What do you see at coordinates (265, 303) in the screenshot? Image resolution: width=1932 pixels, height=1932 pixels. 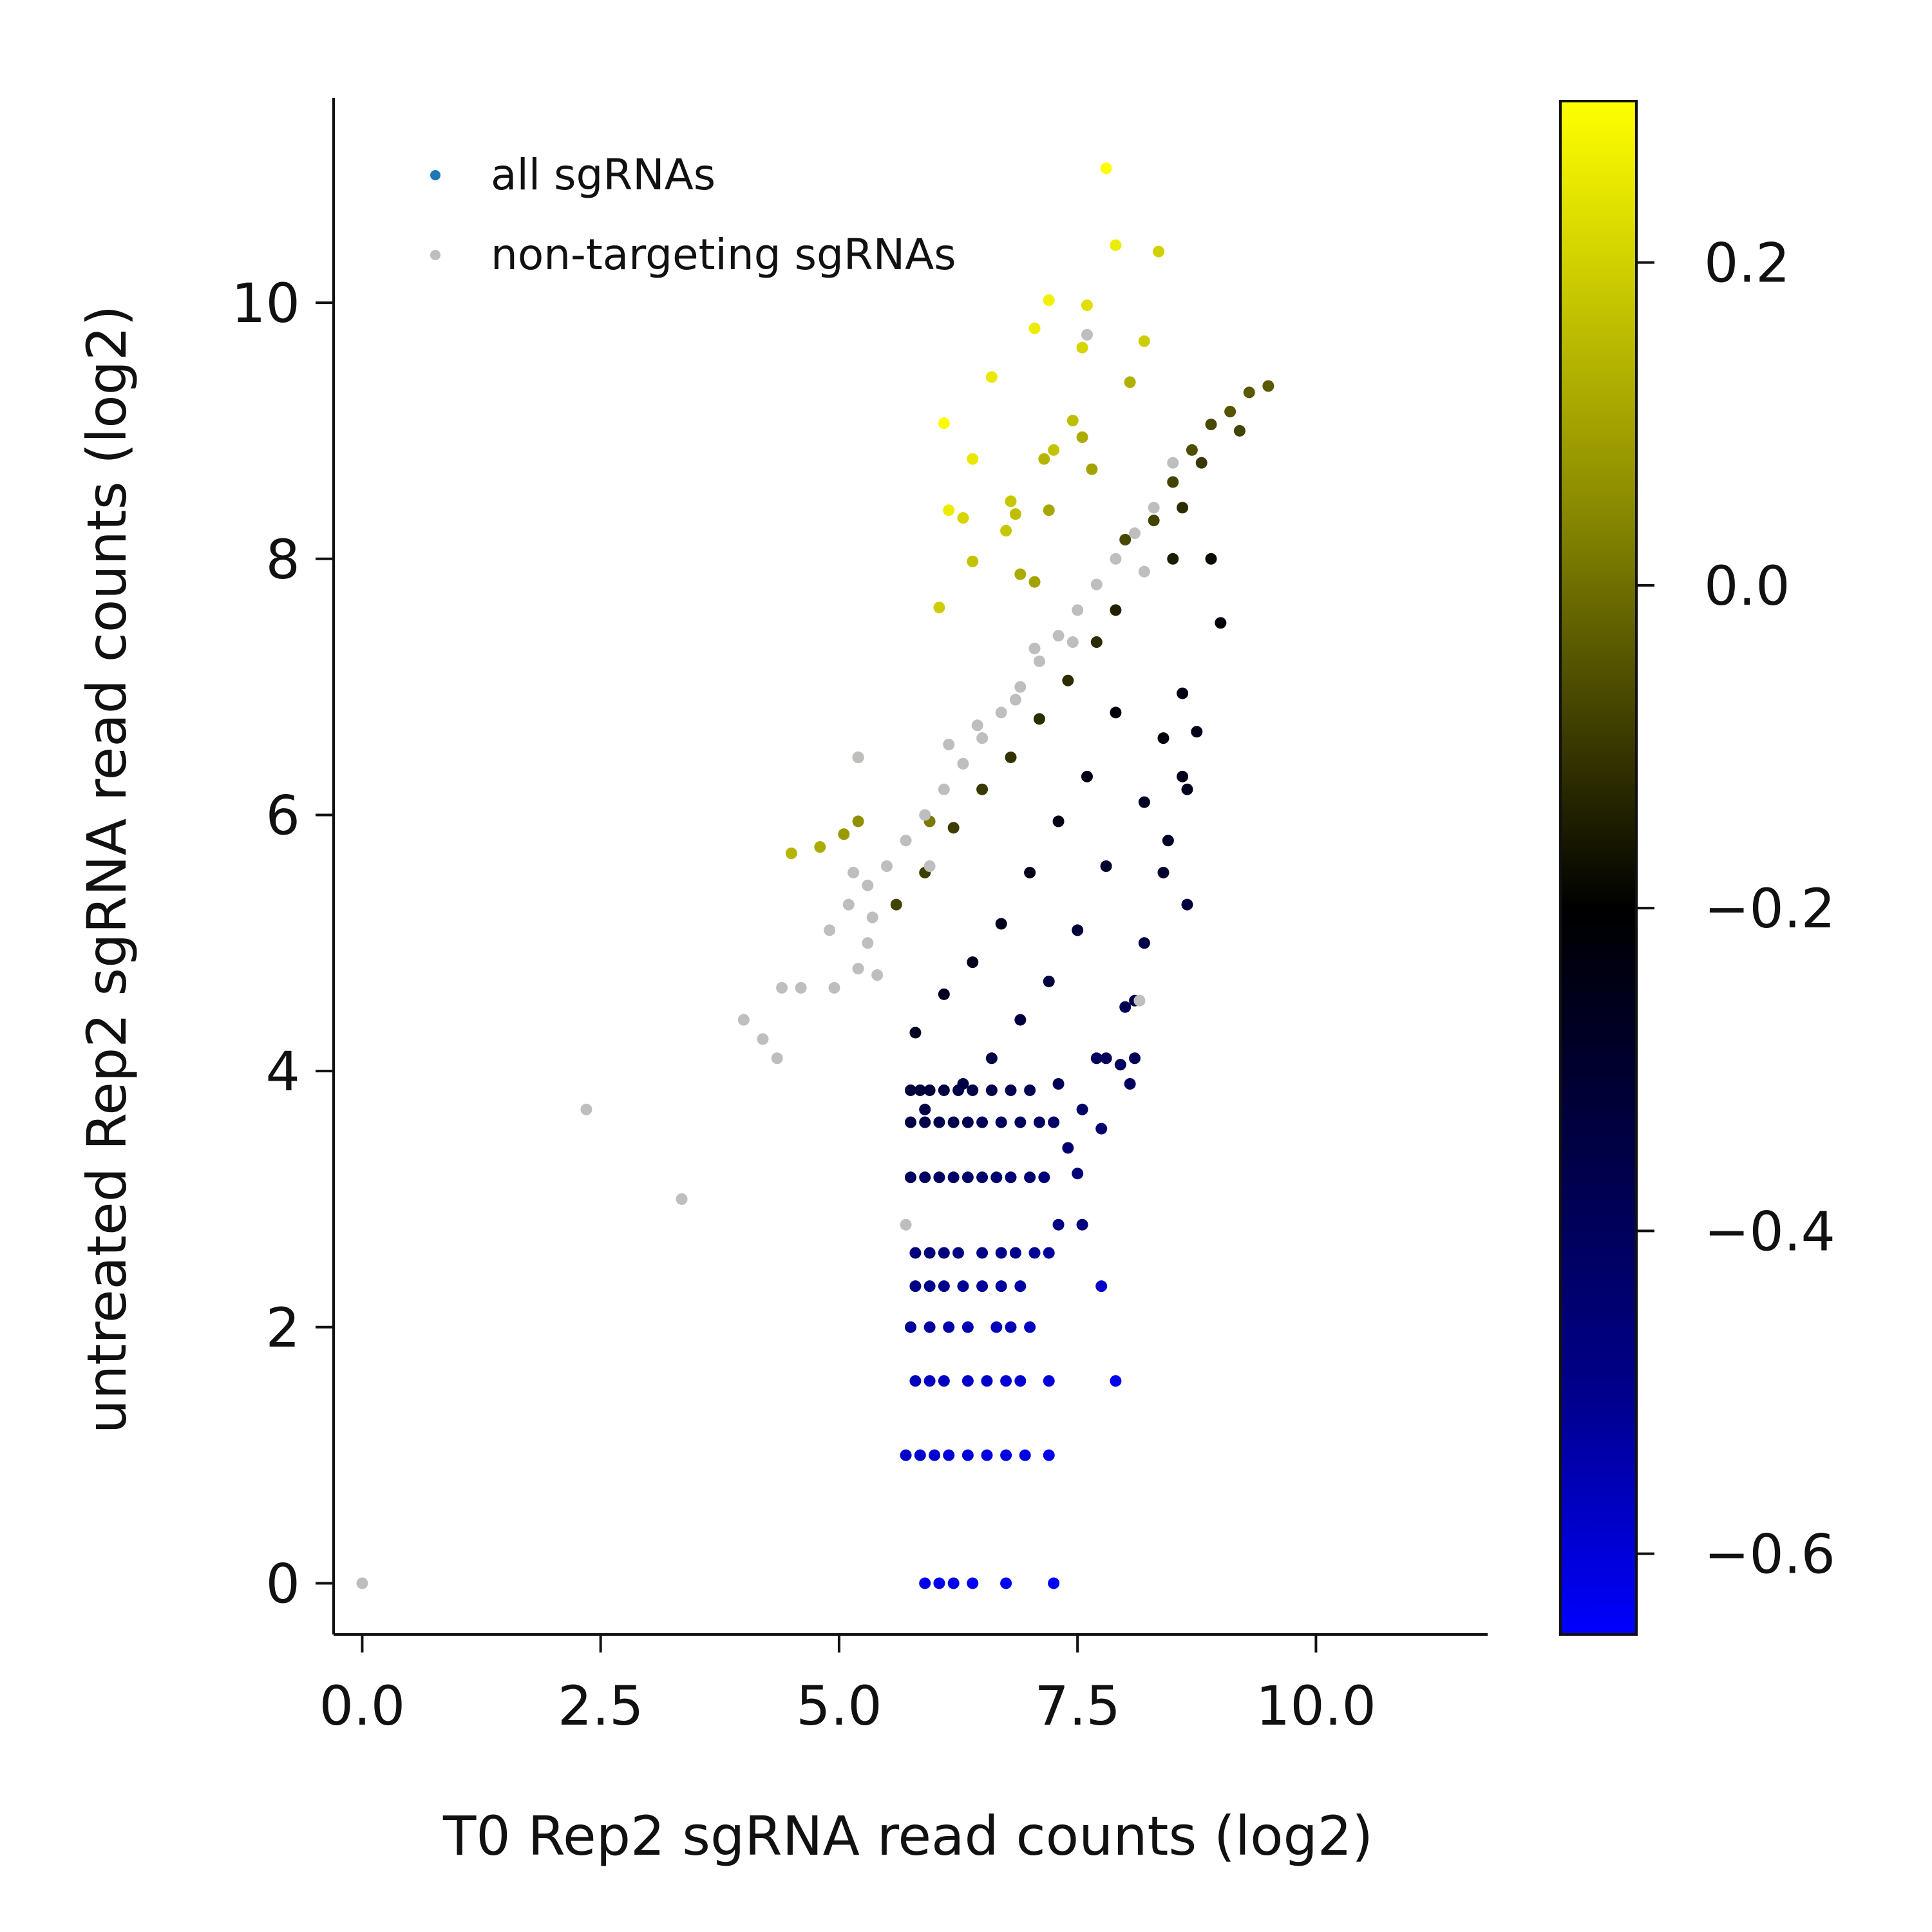 I see `y-tick-label: 10` at bounding box center [265, 303].